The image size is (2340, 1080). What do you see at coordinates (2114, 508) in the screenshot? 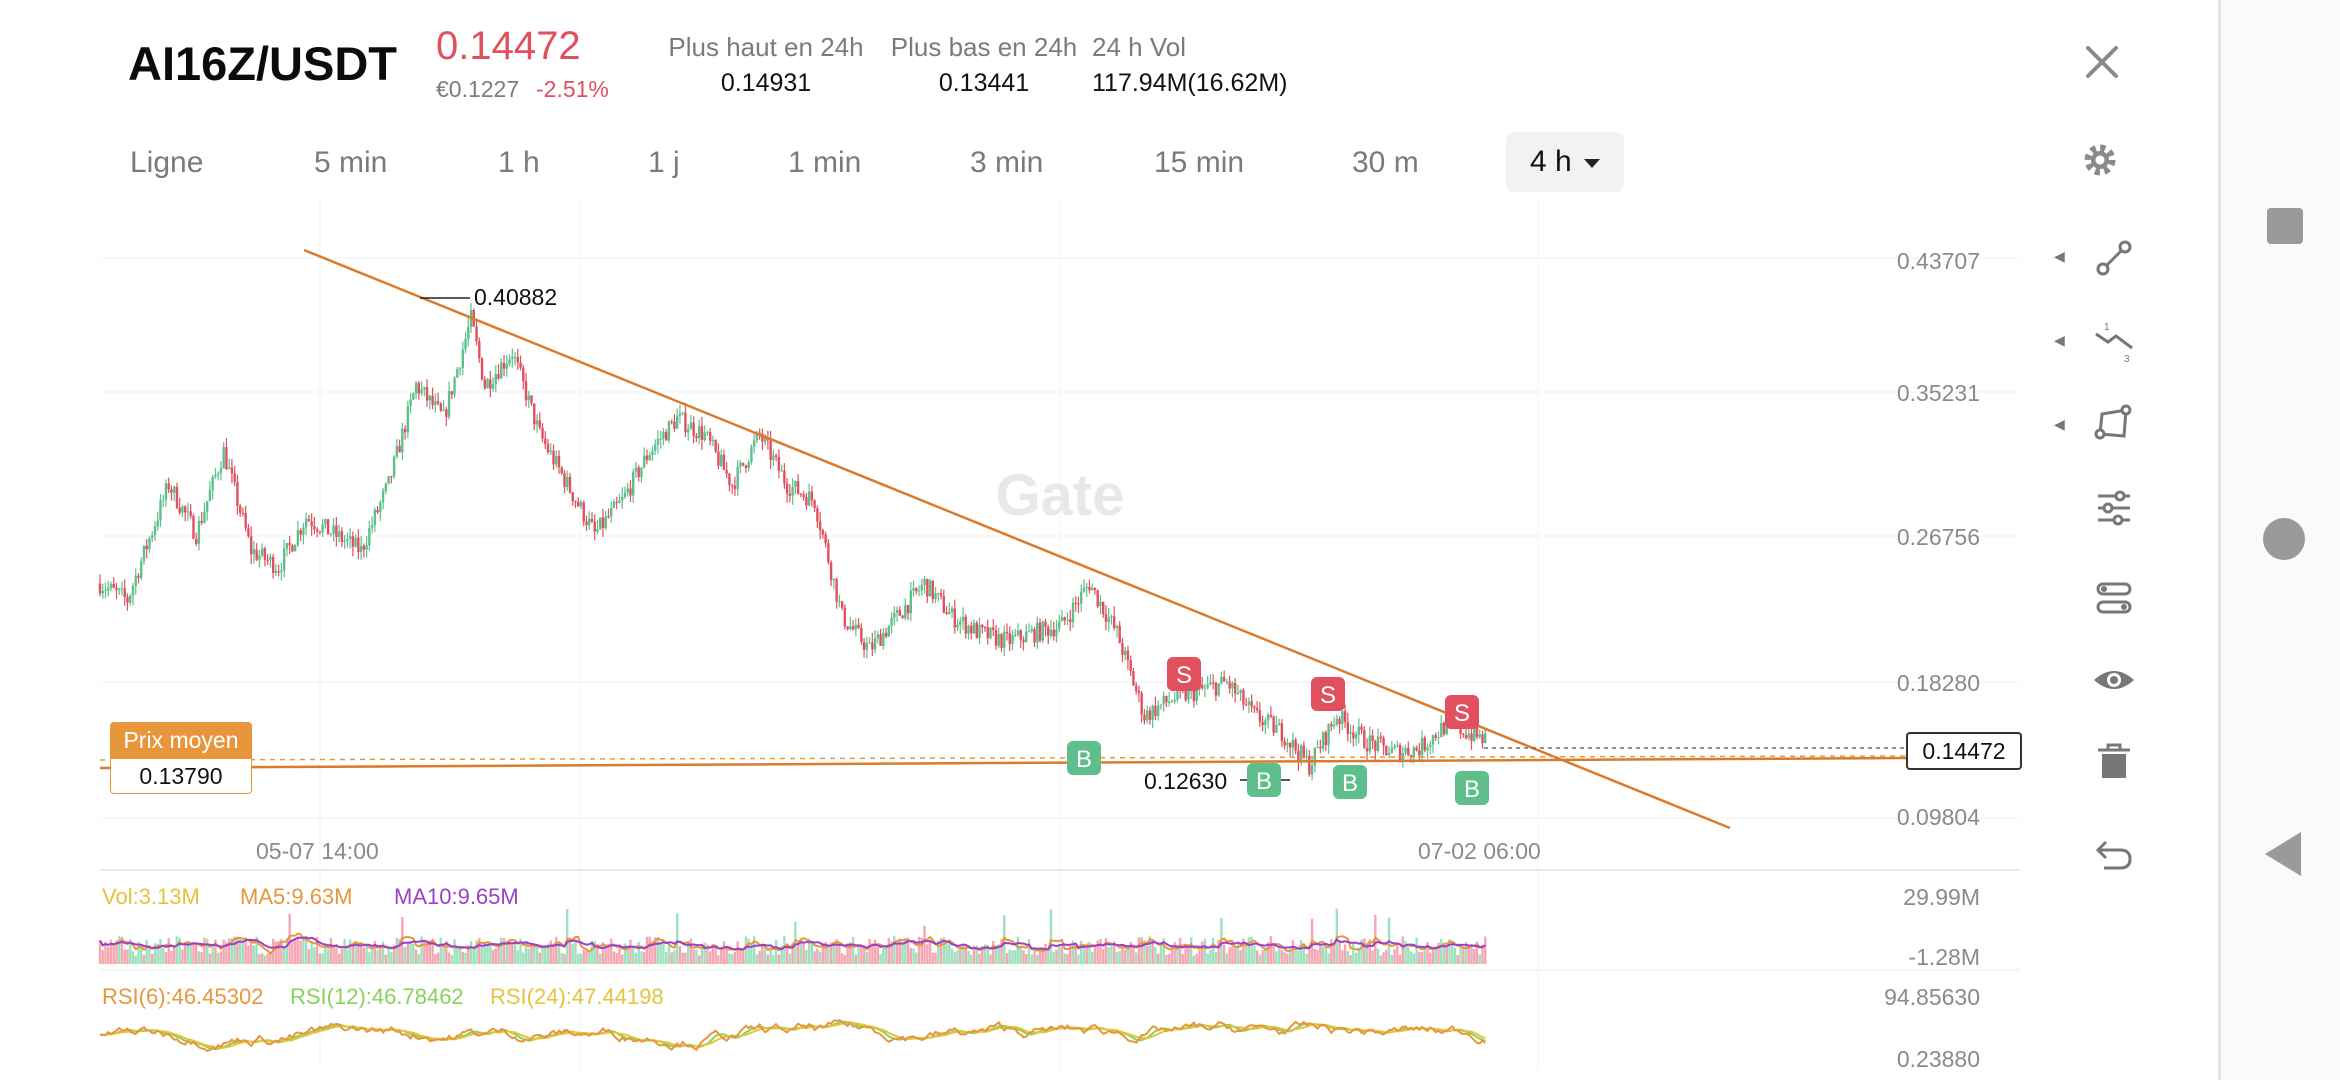
I see `indicator-settings-icon` at bounding box center [2114, 508].